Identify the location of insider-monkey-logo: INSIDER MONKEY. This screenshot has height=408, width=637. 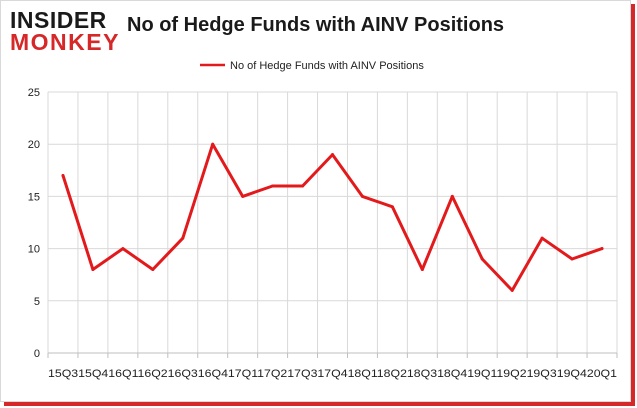
(64, 32).